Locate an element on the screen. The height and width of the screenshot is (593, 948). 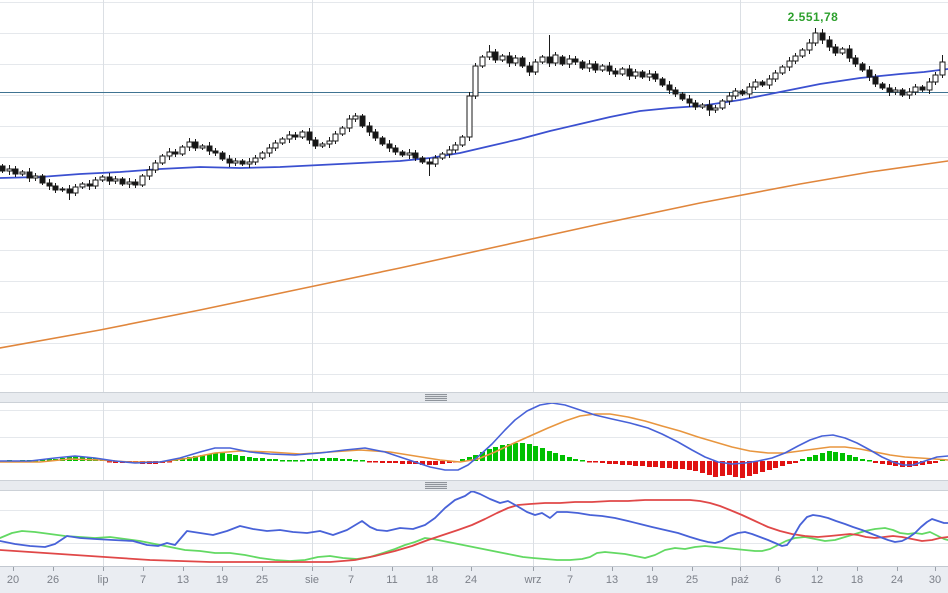
time-axis-label: 30 is located at coordinates (935, 580).